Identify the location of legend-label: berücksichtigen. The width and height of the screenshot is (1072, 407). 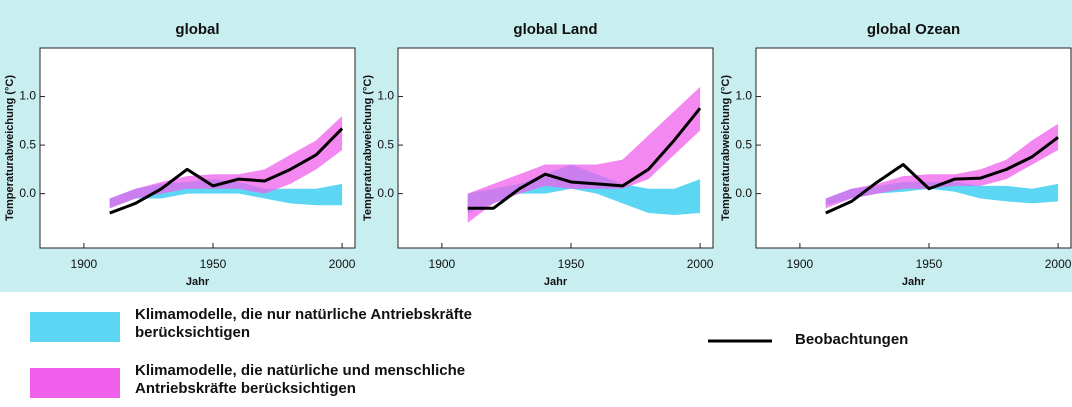
(192, 332).